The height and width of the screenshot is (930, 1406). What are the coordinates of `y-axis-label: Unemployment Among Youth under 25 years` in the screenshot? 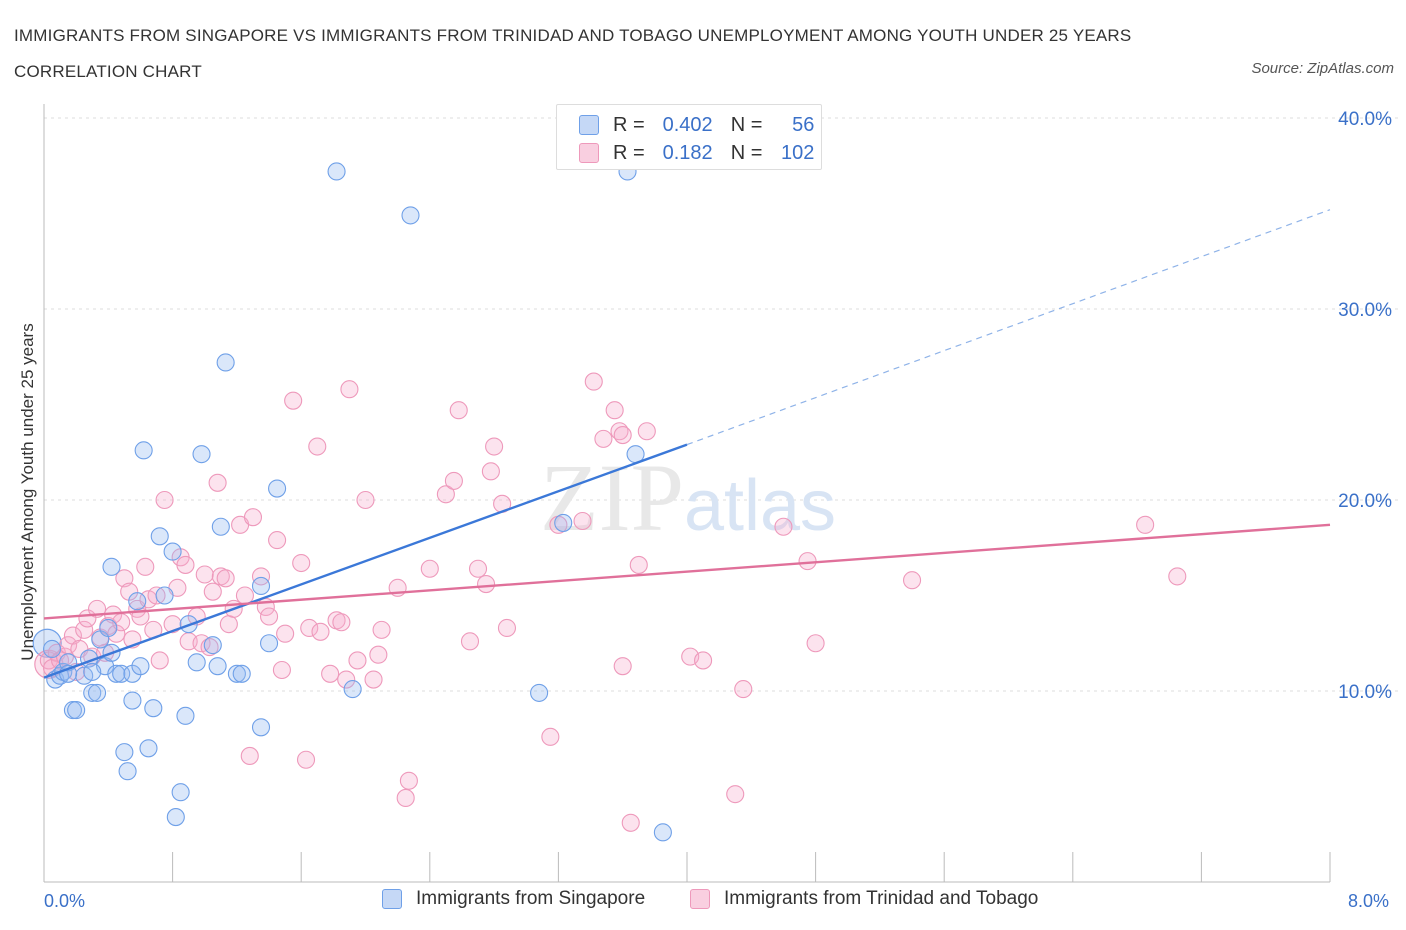 It's located at (27, 492).